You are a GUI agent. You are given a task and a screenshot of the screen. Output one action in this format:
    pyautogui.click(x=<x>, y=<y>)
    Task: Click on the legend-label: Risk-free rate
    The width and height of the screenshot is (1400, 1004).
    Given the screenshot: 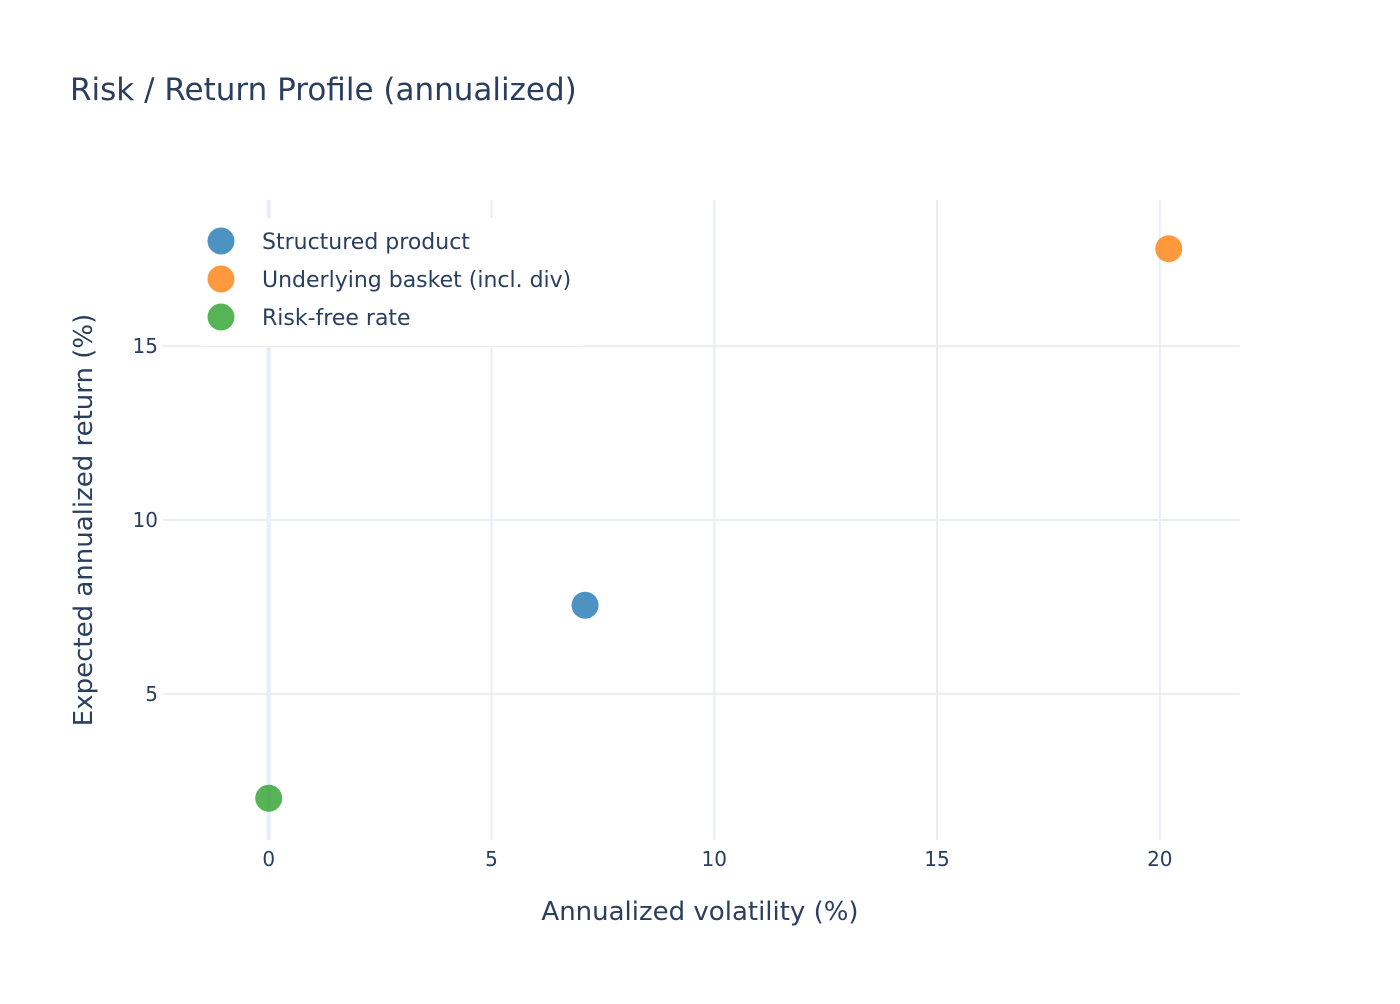 What is the action you would take?
    pyautogui.click(x=336, y=318)
    